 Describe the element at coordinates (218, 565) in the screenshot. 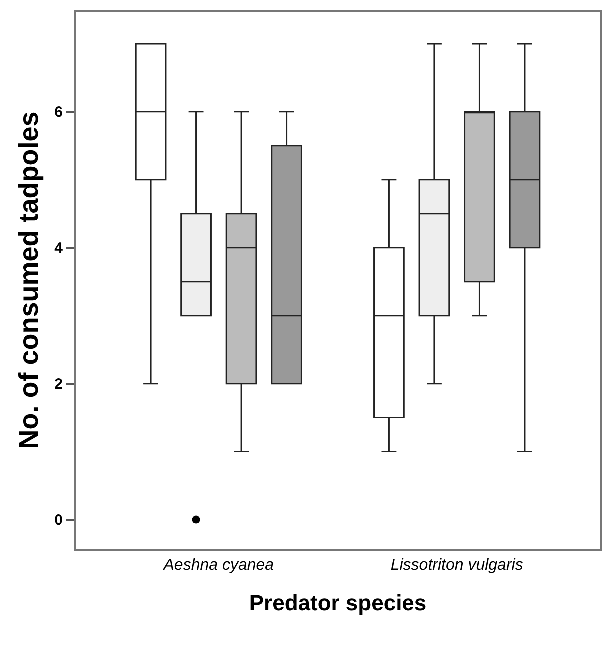

I see `x-tick-label: Aeshna cyanea` at that location.